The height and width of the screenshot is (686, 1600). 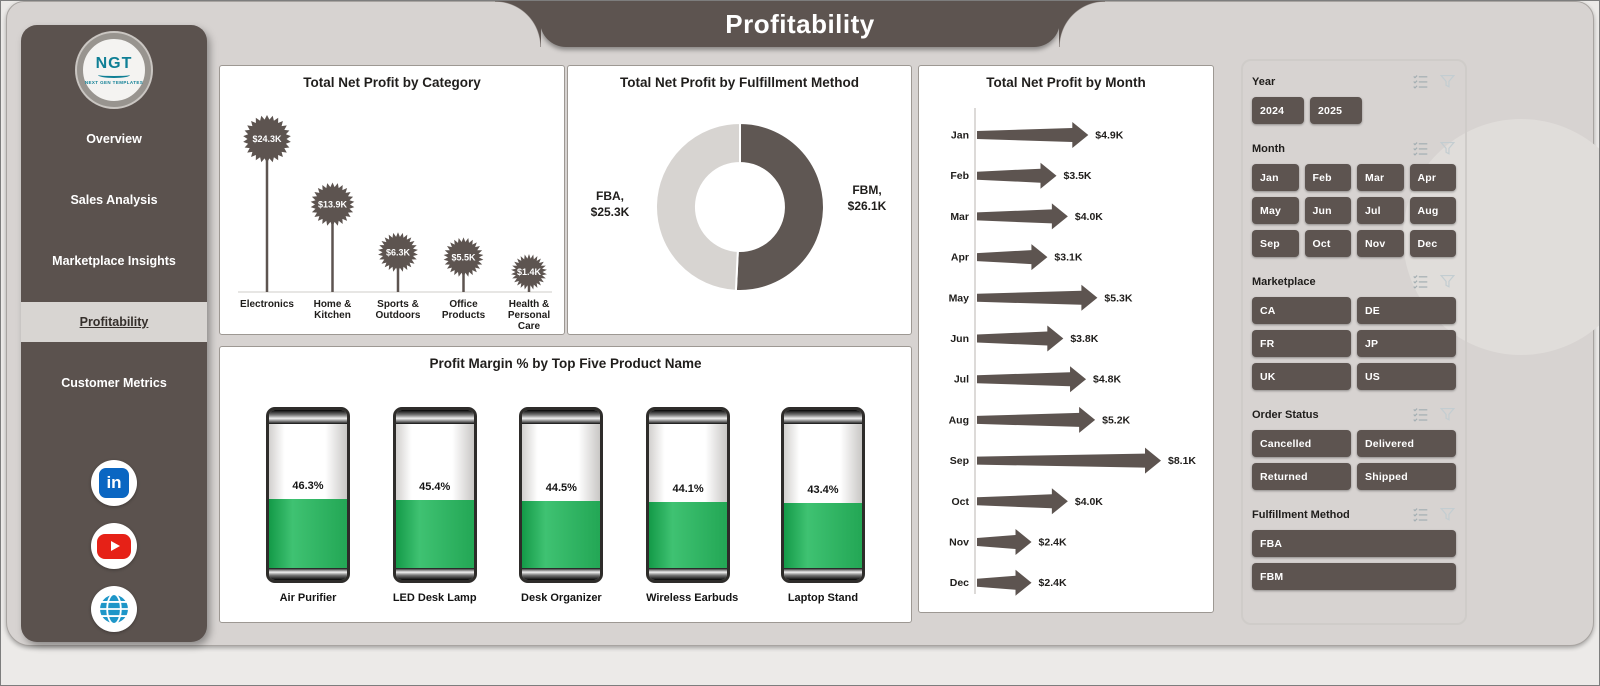 I want to click on sidebar-item-label: Marketplace Insights, so click(x=114, y=261).